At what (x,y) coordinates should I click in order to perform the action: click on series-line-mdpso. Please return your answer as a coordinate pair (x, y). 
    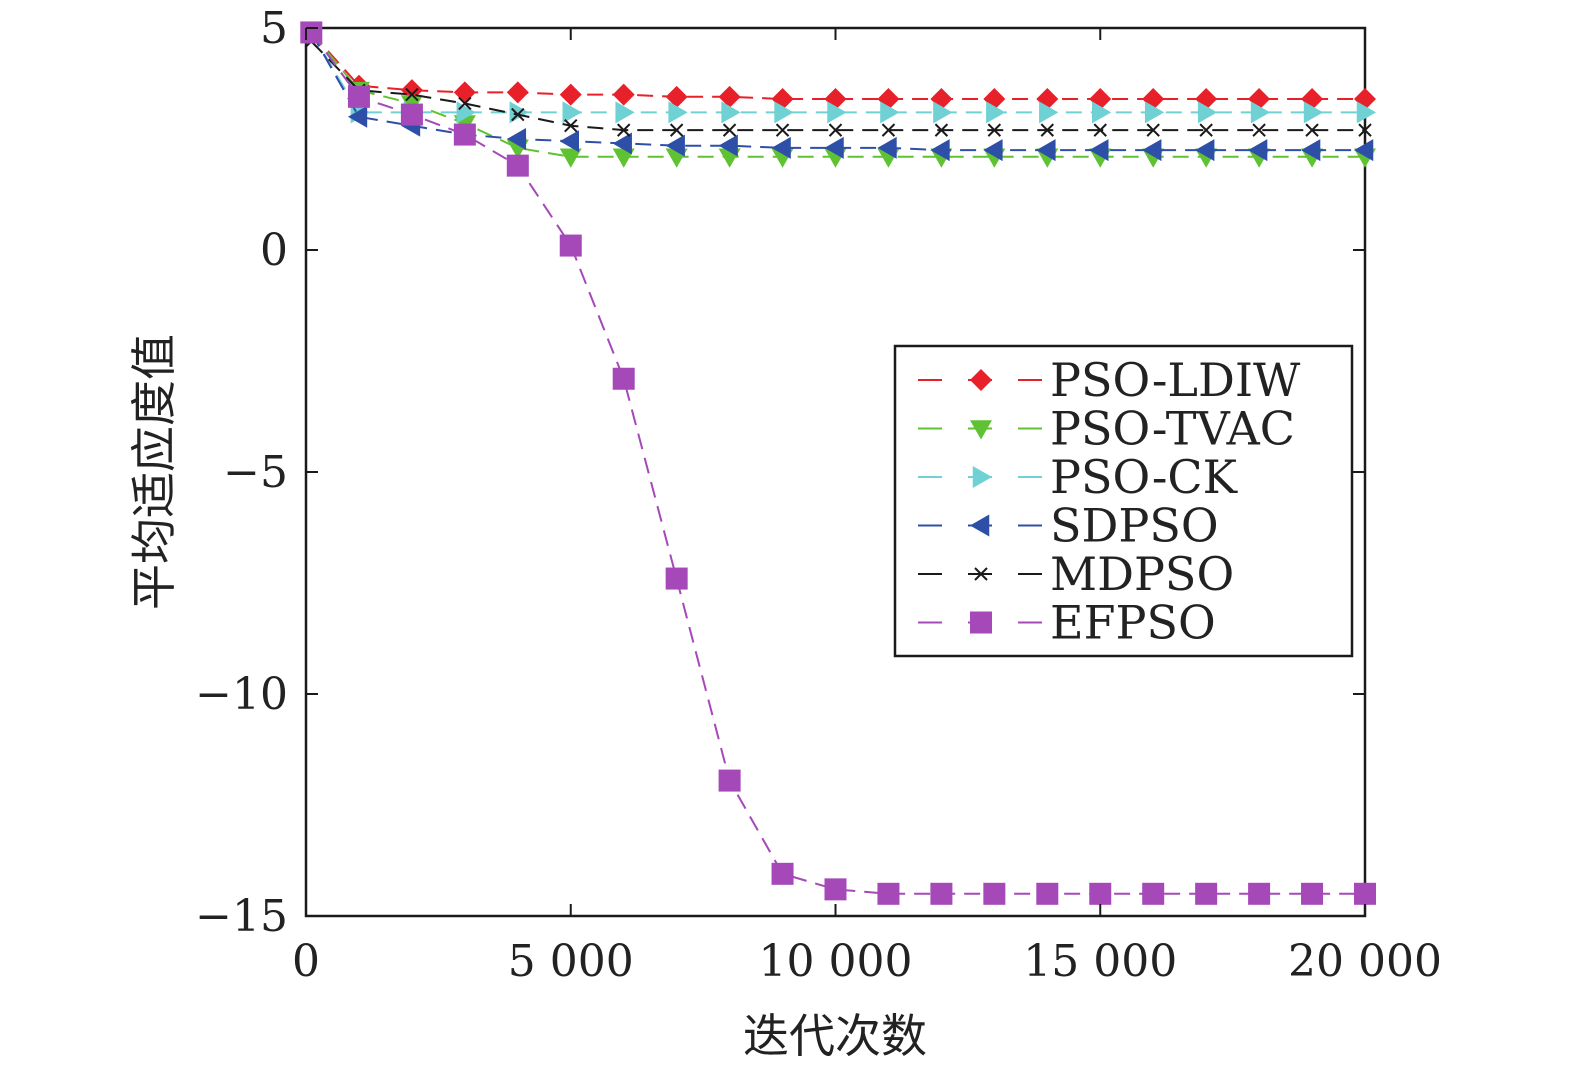
    Looking at the image, I should click on (837, 86).